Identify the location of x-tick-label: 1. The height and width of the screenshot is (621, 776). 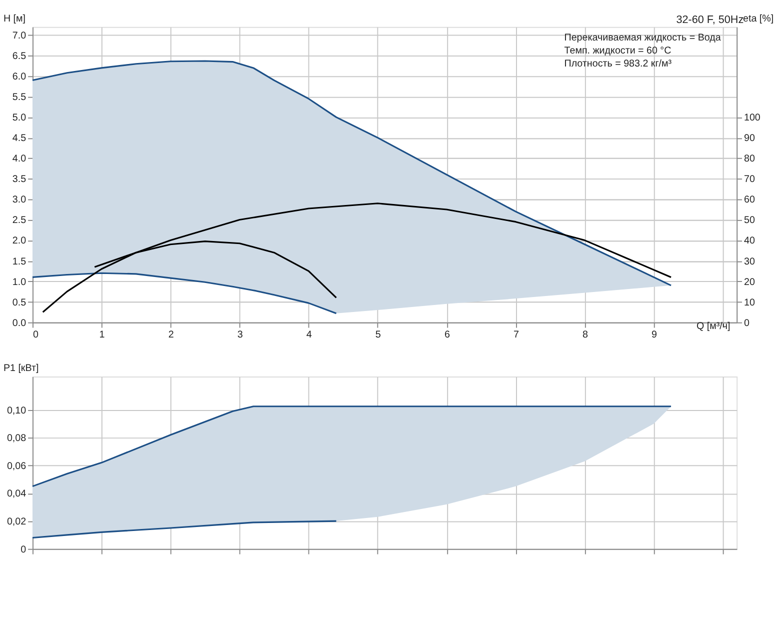
(102, 335).